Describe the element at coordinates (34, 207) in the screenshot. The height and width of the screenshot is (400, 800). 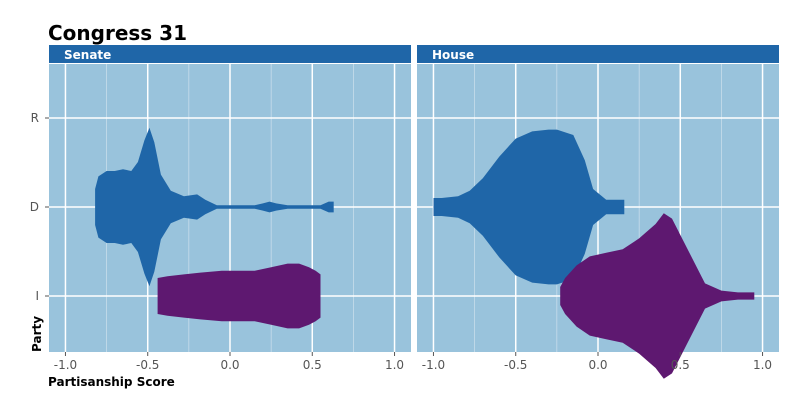
I see `y-tick-label: D` at that location.